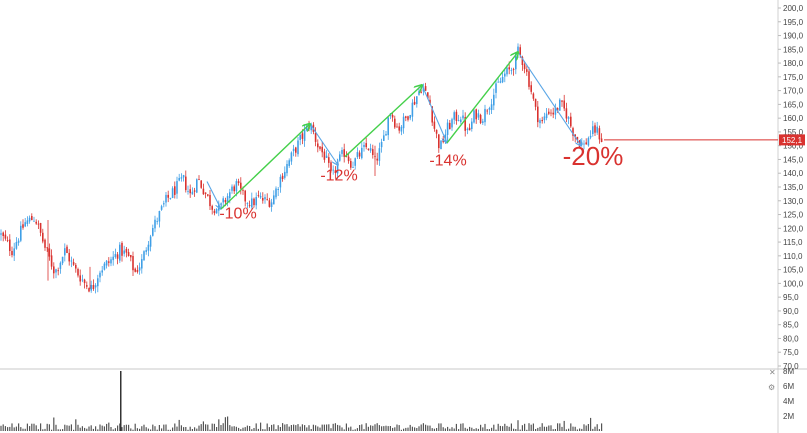 The image size is (807, 433). I want to click on volume-panel-close-icon: ✕, so click(772, 372).